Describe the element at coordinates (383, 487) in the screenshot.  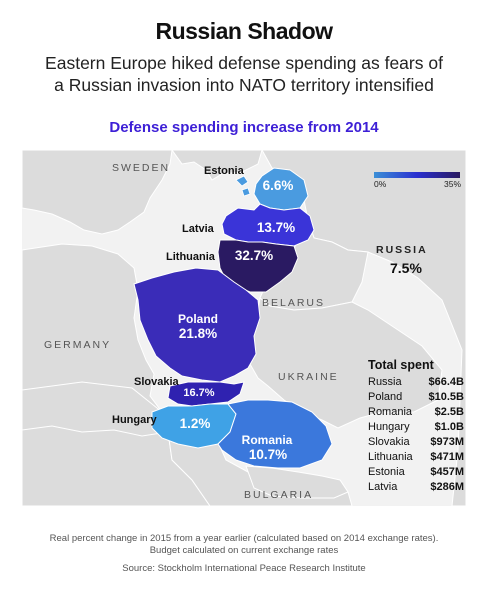
I see `totals-country: Latvia` at that location.